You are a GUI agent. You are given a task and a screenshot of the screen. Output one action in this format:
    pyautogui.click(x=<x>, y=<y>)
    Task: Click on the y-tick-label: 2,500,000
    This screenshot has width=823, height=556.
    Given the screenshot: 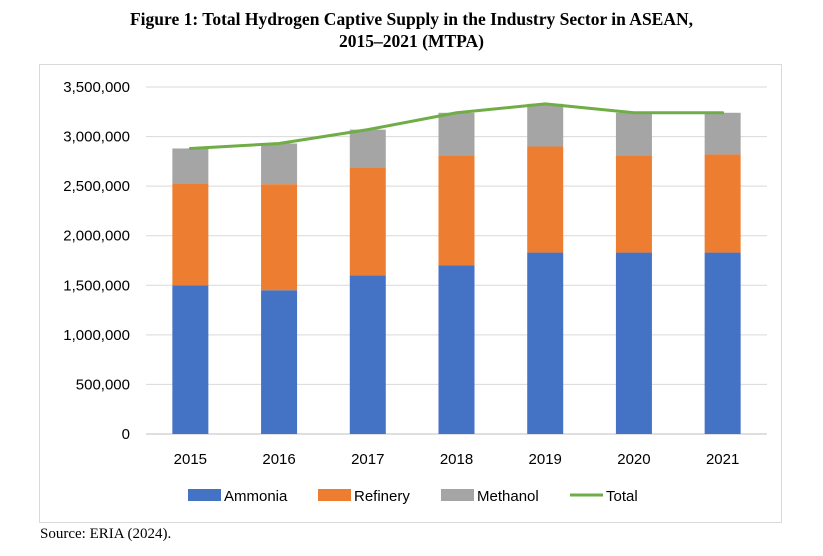 What is the action you would take?
    pyautogui.click(x=96, y=186)
    